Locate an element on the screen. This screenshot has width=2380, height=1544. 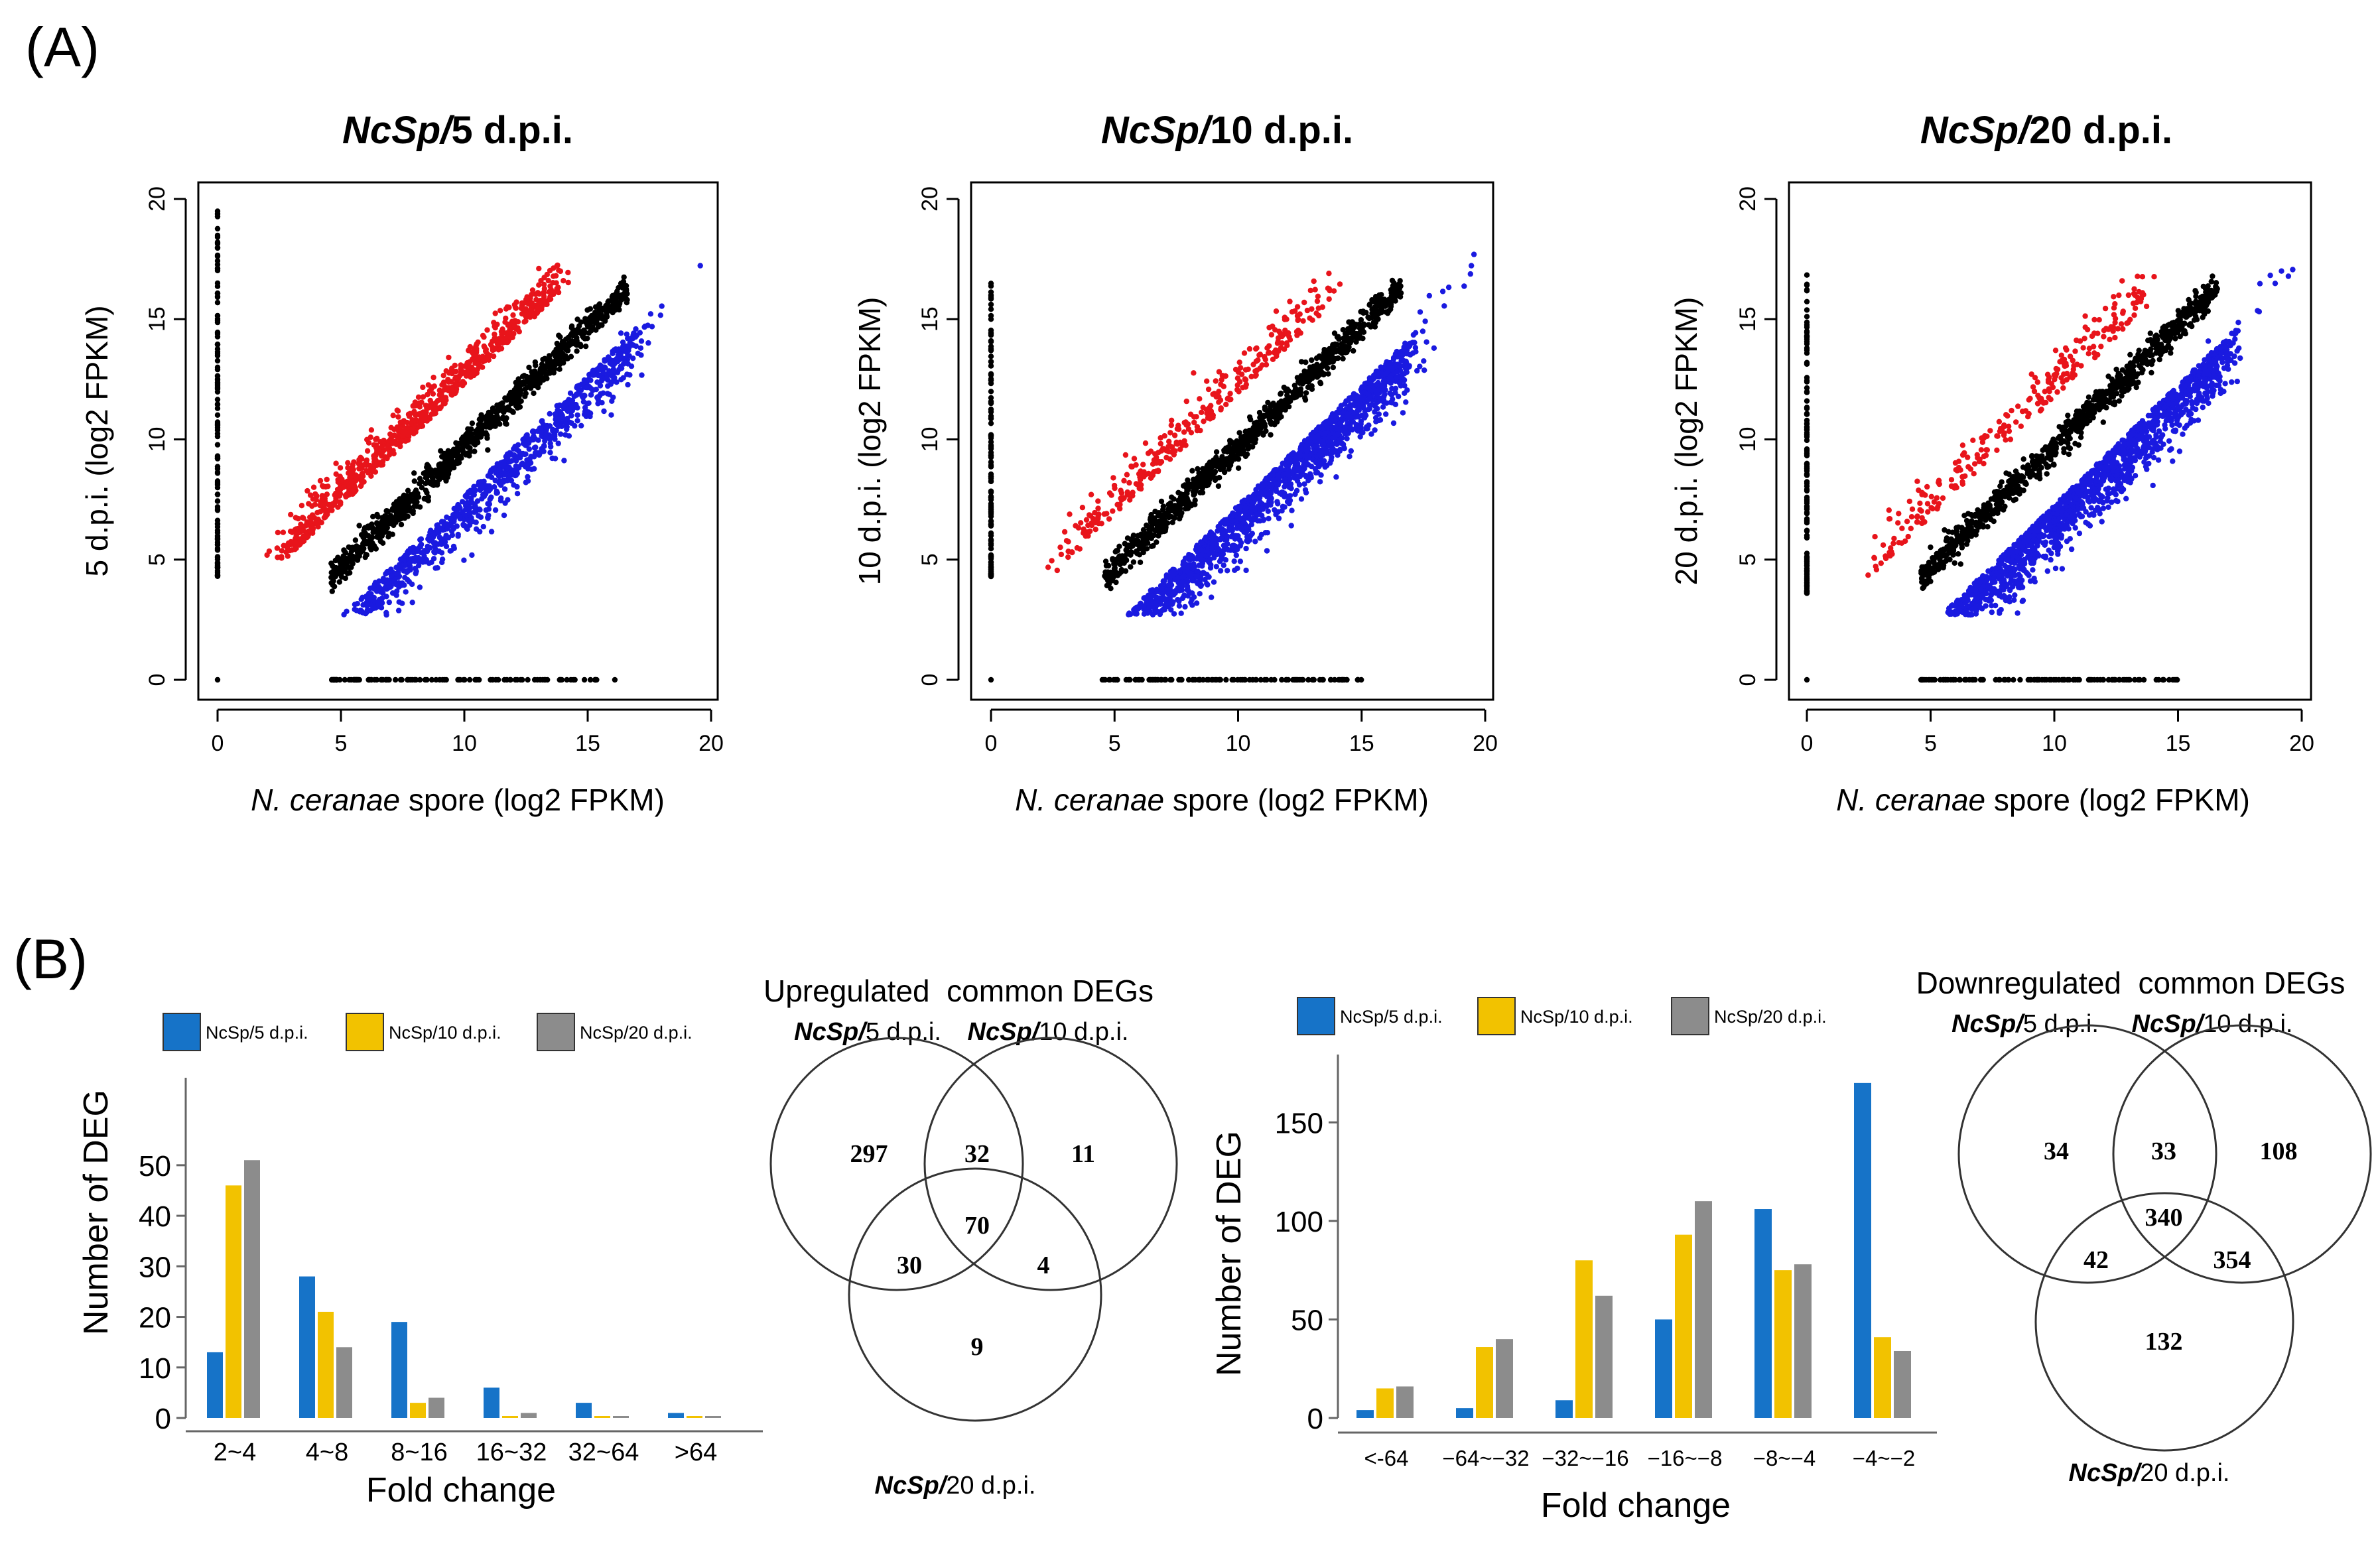
plot-frame is located at coordinates (458, 441).